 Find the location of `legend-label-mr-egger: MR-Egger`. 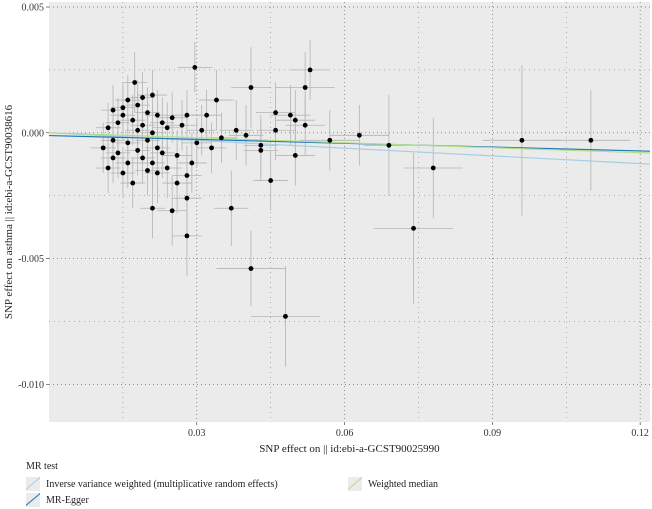

legend-label-mr-egger: MR-Egger is located at coordinates (67, 500).